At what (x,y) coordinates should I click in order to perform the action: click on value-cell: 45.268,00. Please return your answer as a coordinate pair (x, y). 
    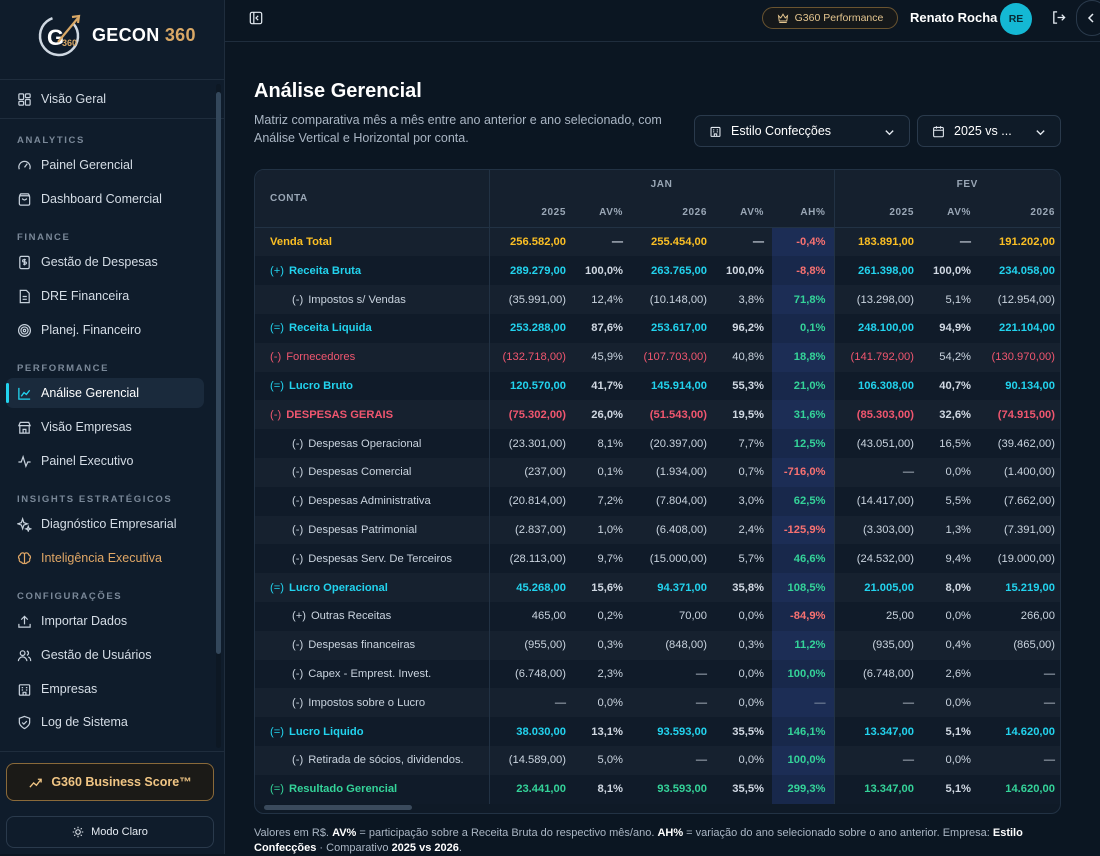
    Looking at the image, I should click on (531, 587).